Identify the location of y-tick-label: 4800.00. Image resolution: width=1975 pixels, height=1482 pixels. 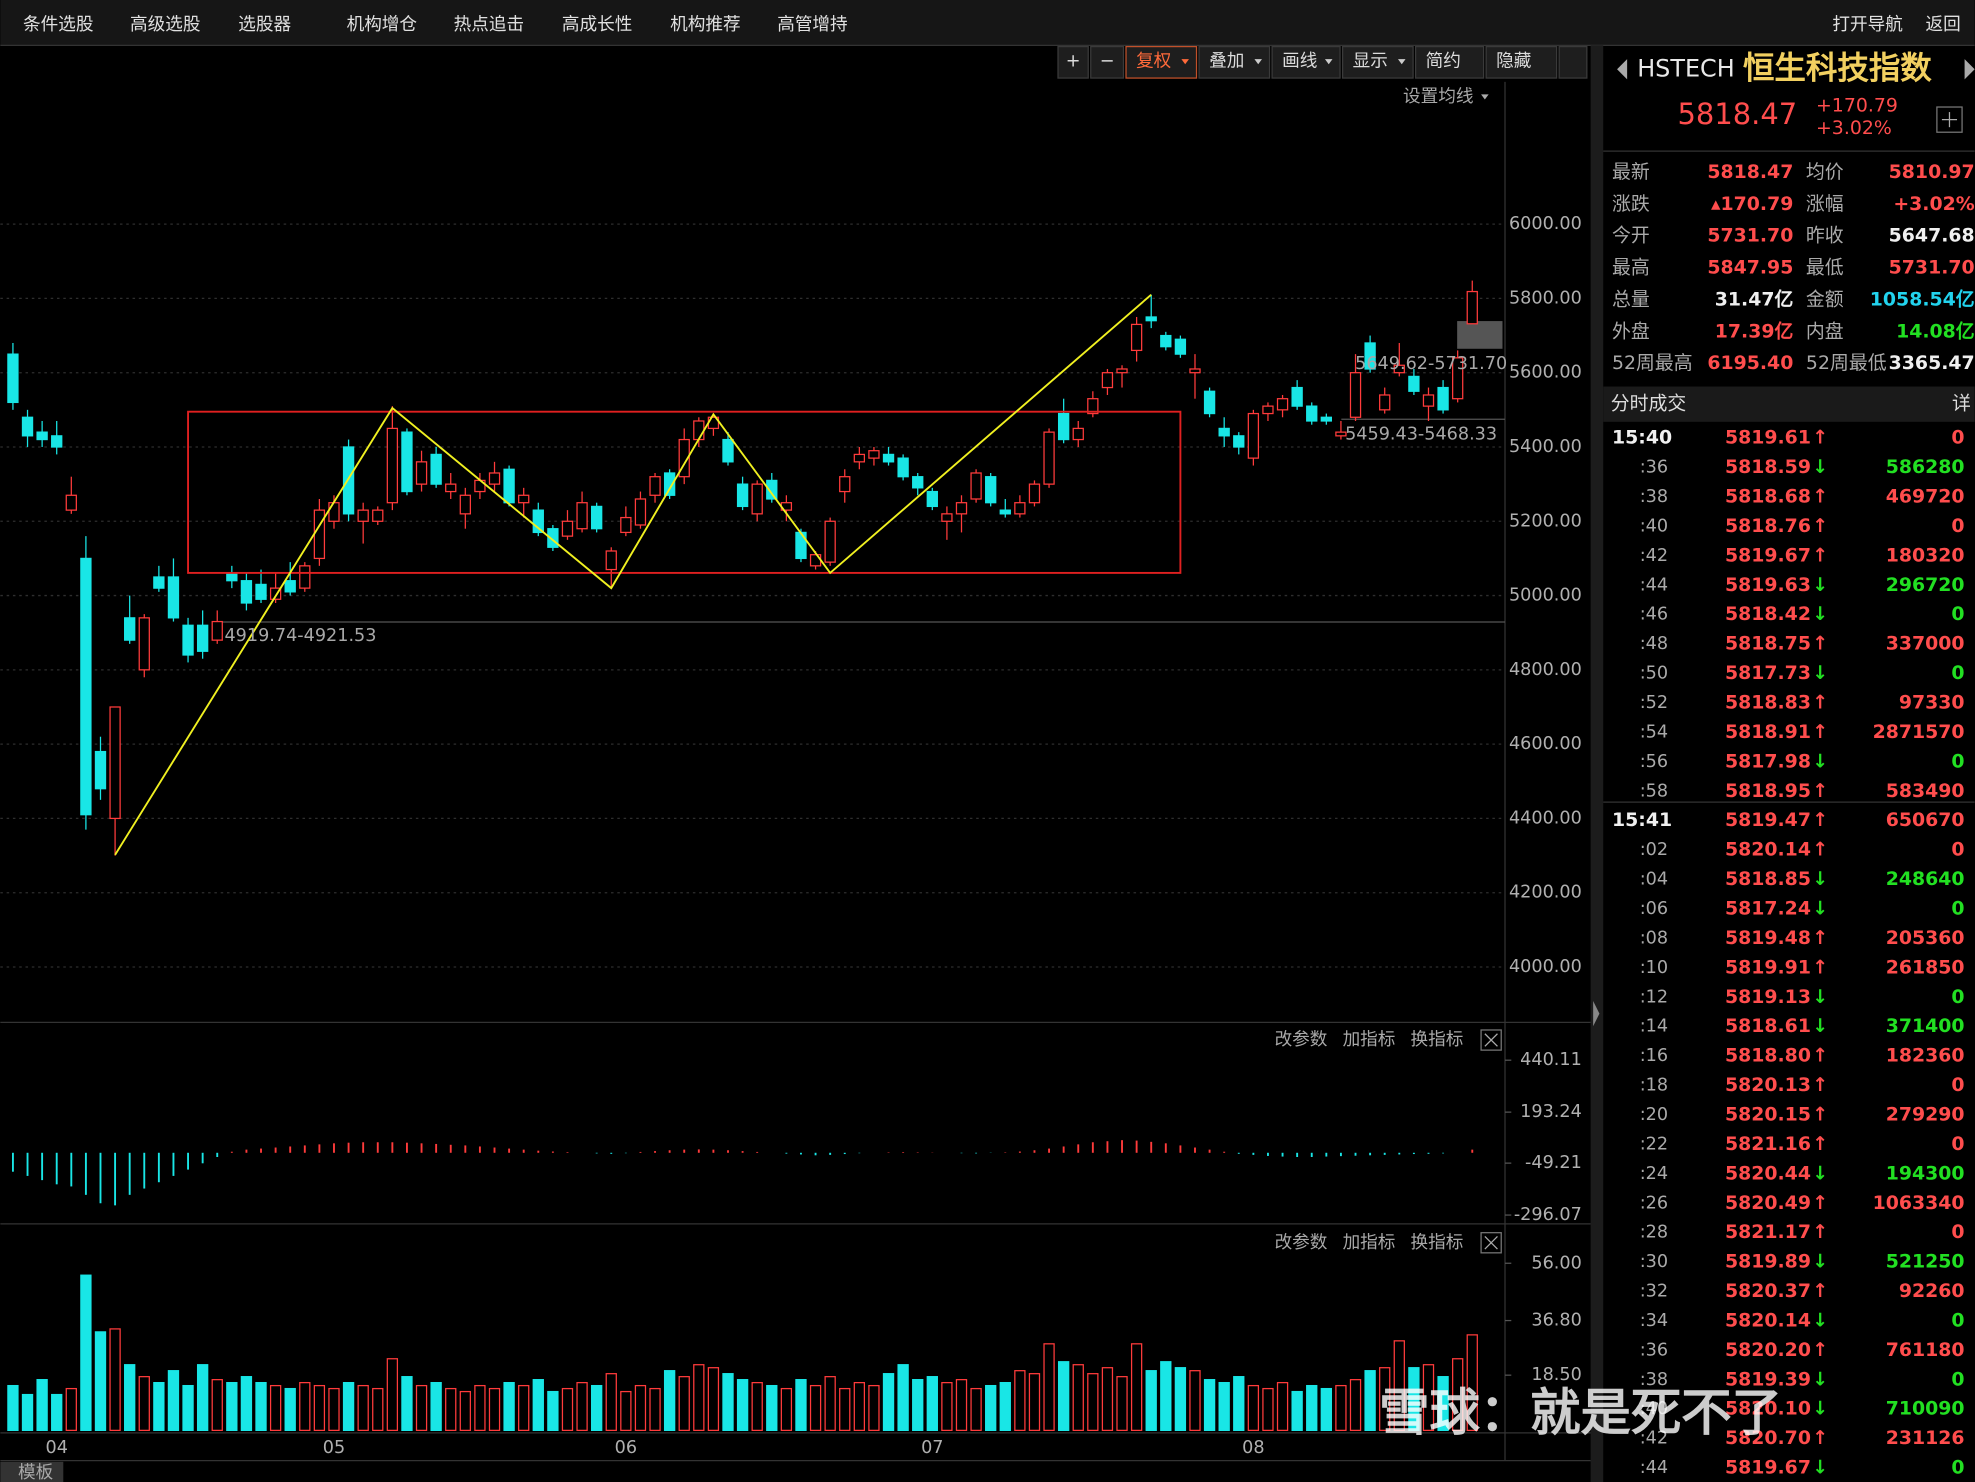
(1545, 670).